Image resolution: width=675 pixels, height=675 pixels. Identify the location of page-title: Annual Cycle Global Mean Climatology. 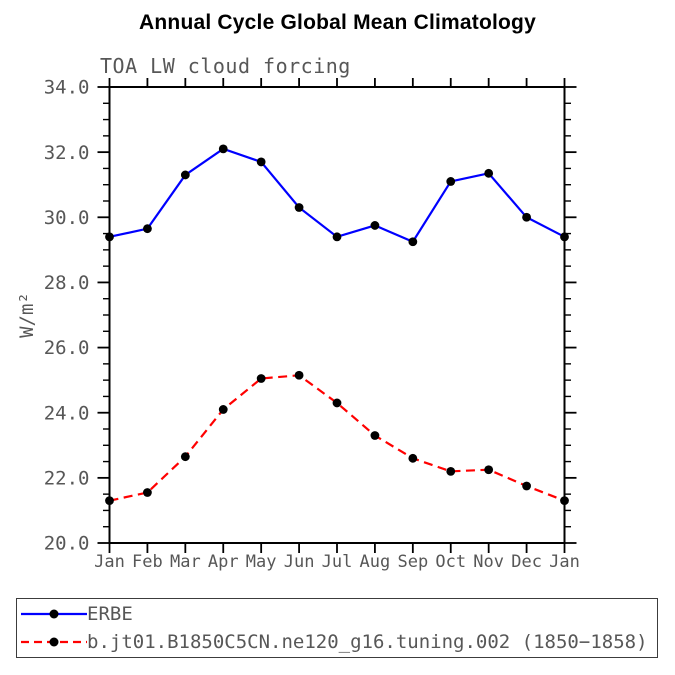
(337, 22).